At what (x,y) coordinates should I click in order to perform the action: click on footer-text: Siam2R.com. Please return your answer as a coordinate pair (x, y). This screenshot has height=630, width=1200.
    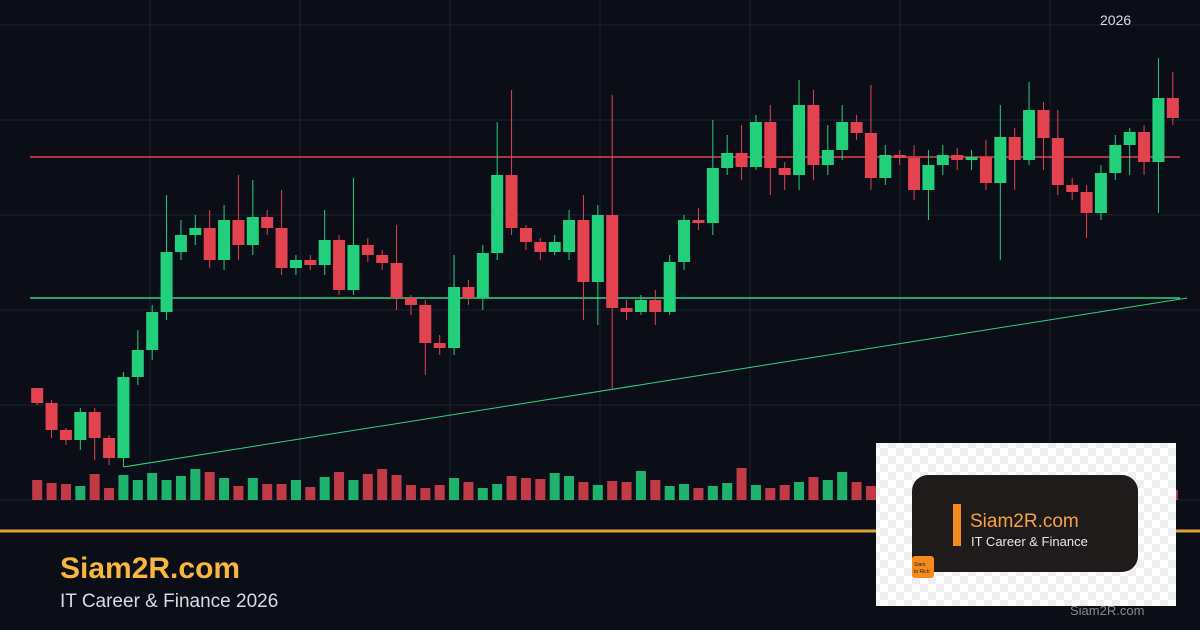
    Looking at the image, I should click on (1107, 610).